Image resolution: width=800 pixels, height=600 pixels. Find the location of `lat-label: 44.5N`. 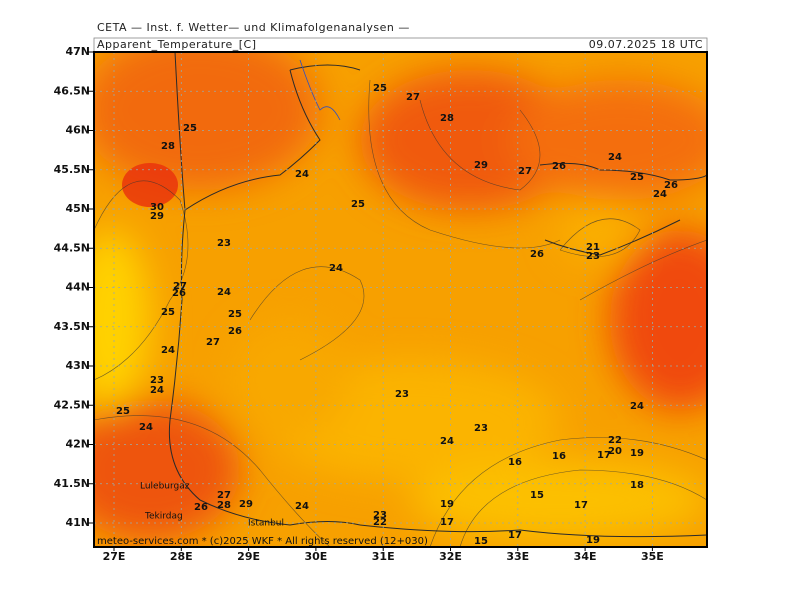

lat-label: 44.5N is located at coordinates (72, 247).